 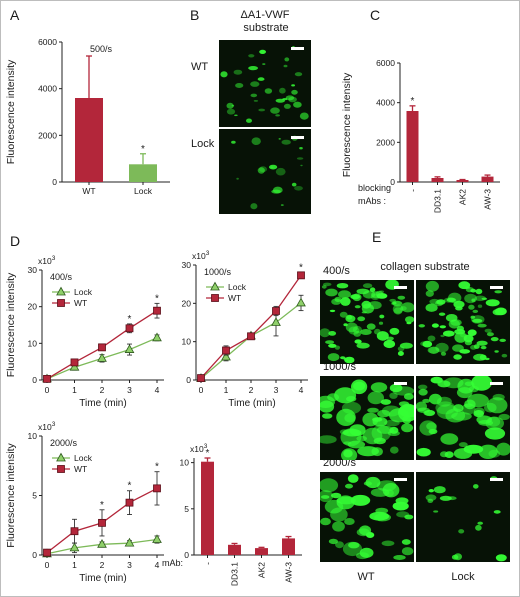 What do you see at coordinates (265, 15) in the screenshot?
I see `panel-b-title-line1: ΔA1-VWF` at bounding box center [265, 15].